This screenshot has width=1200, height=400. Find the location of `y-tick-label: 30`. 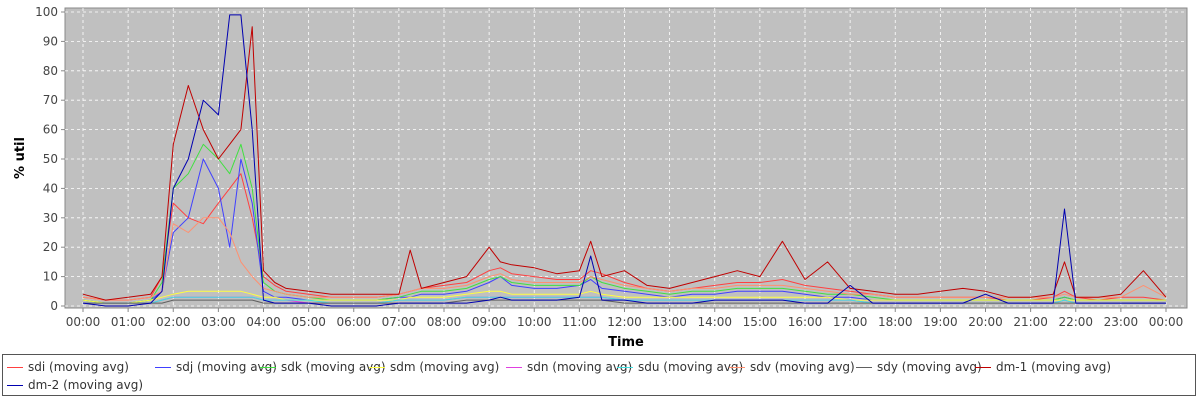

y-tick-label: 30 is located at coordinates (50, 218).